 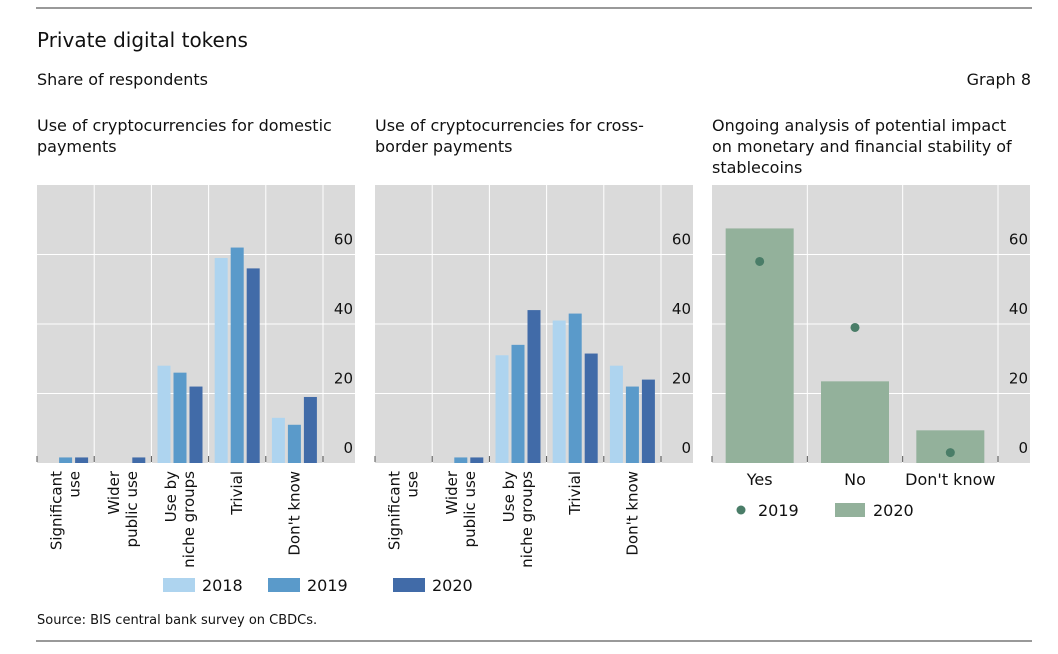 I want to click on legend-green: 2019 2020, so click(x=825, y=510).